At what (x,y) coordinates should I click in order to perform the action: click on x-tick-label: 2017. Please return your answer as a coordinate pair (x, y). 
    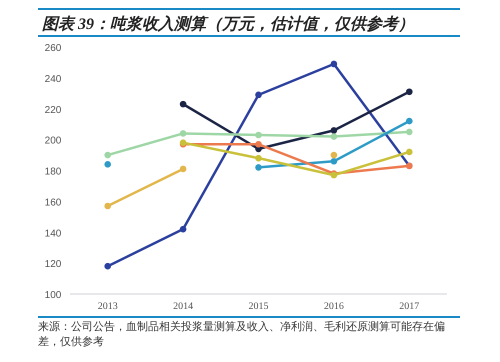
    Looking at the image, I should click on (409, 306).